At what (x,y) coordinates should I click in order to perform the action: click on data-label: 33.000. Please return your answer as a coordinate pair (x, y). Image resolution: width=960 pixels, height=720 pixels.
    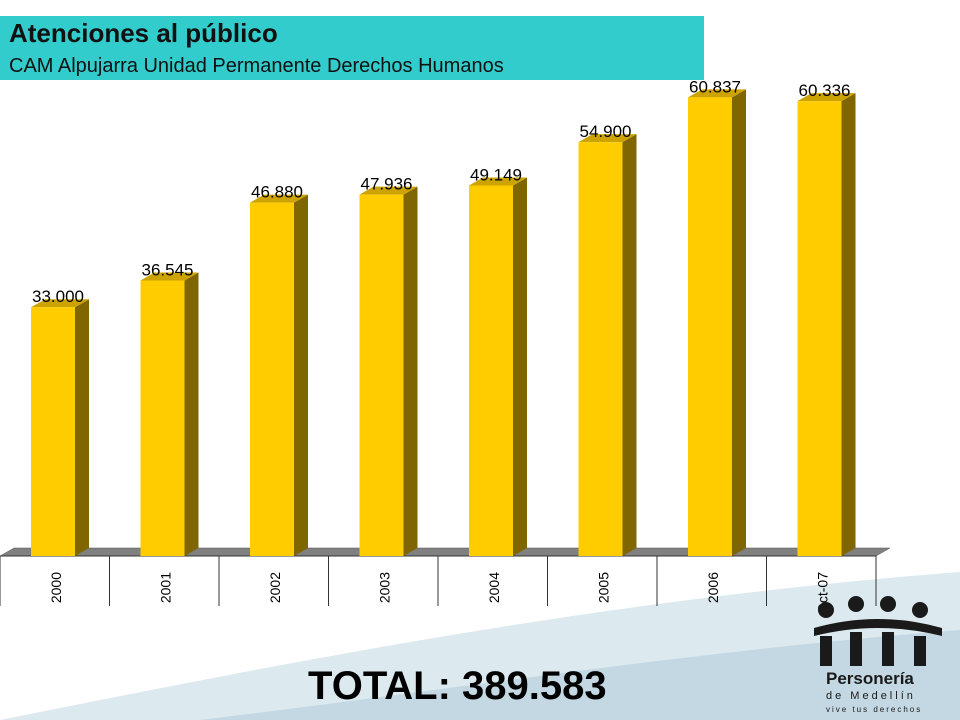
    Looking at the image, I should click on (58, 296).